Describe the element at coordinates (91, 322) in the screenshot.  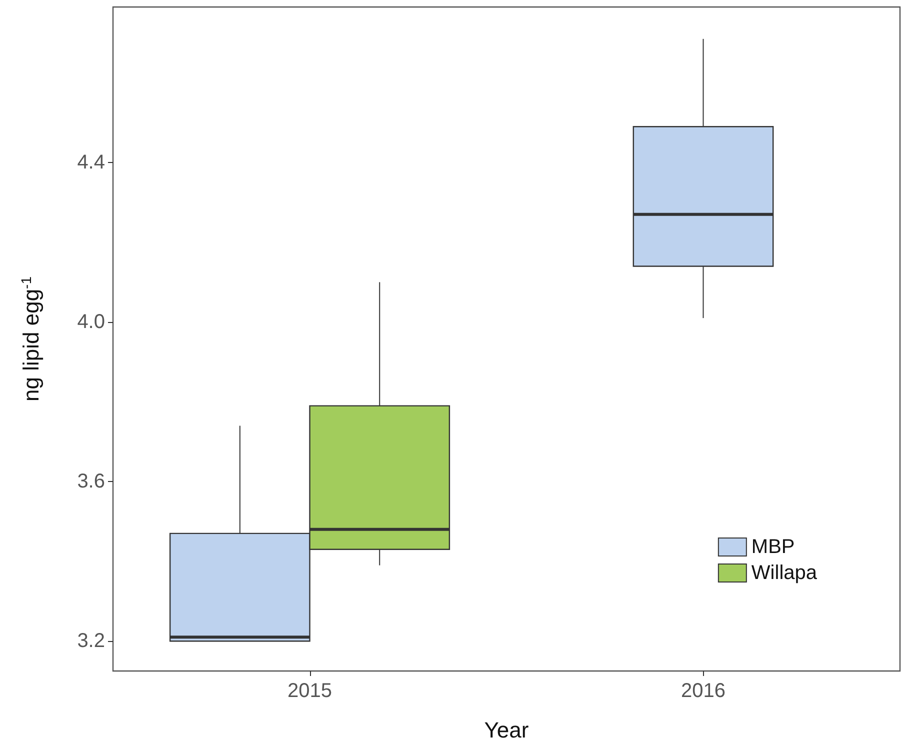
I see `y-tick-label: 4.0` at that location.